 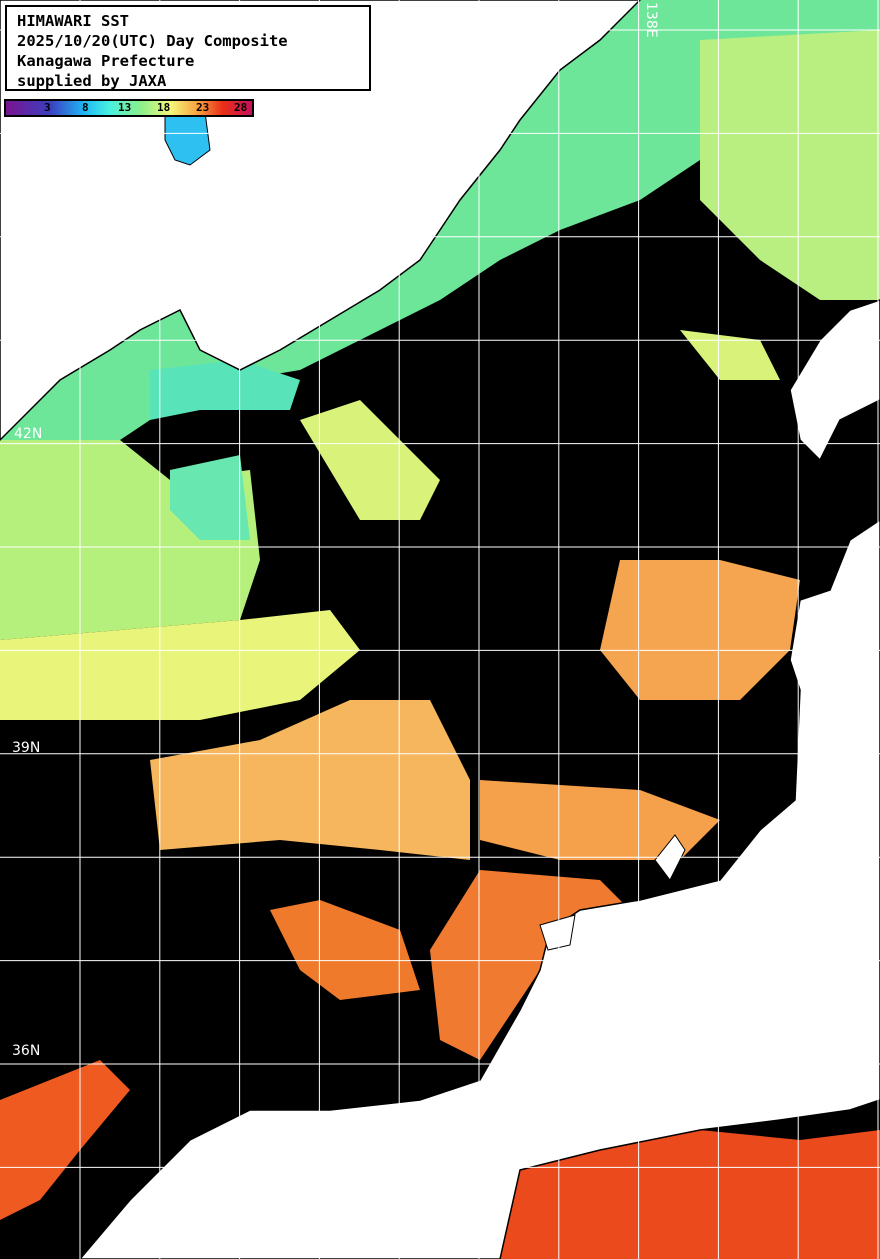 I want to click on lat-label-36n: 36N, so click(x=26, y=1051).